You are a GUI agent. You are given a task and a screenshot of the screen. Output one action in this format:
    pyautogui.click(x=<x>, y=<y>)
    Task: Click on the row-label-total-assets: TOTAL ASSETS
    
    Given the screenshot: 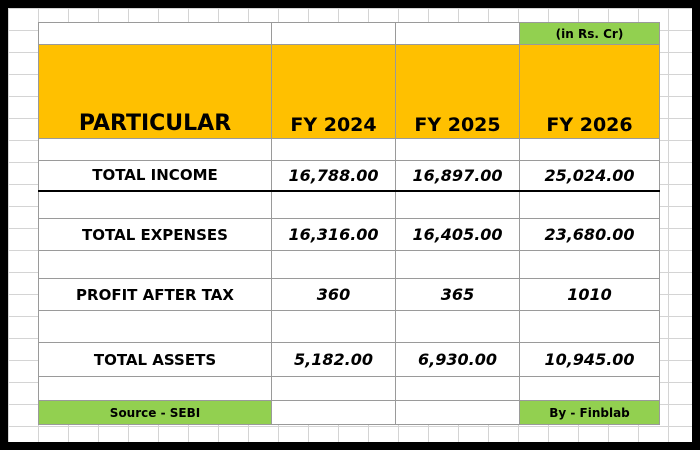 What is the action you would take?
    pyautogui.click(x=155, y=359)
    